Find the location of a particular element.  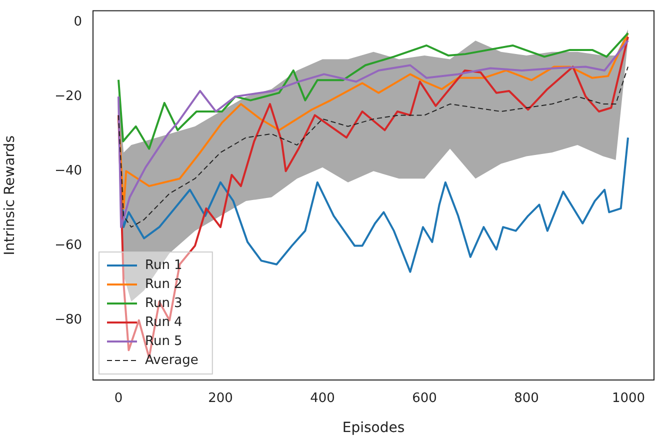

legend-label: Run 3 is located at coordinates (163, 303).